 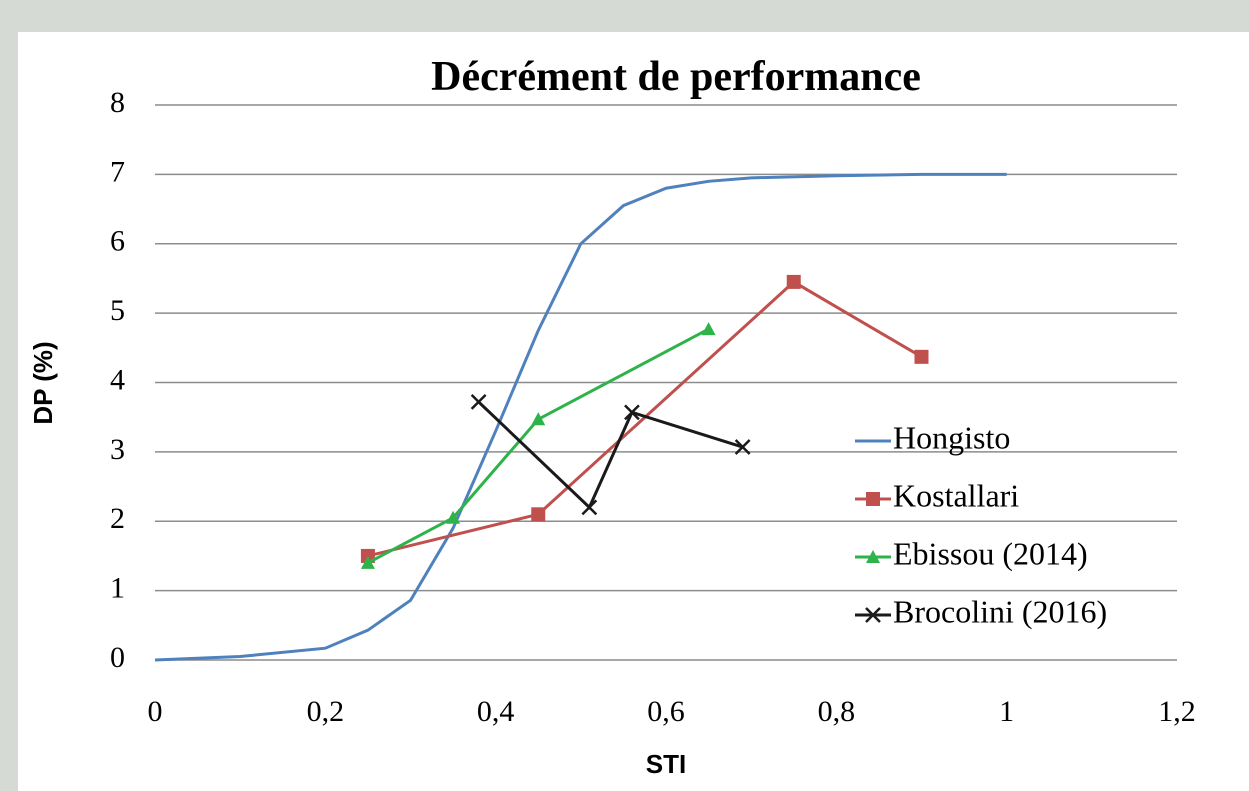 I want to click on legend-label: Hongisto, so click(x=951, y=437).